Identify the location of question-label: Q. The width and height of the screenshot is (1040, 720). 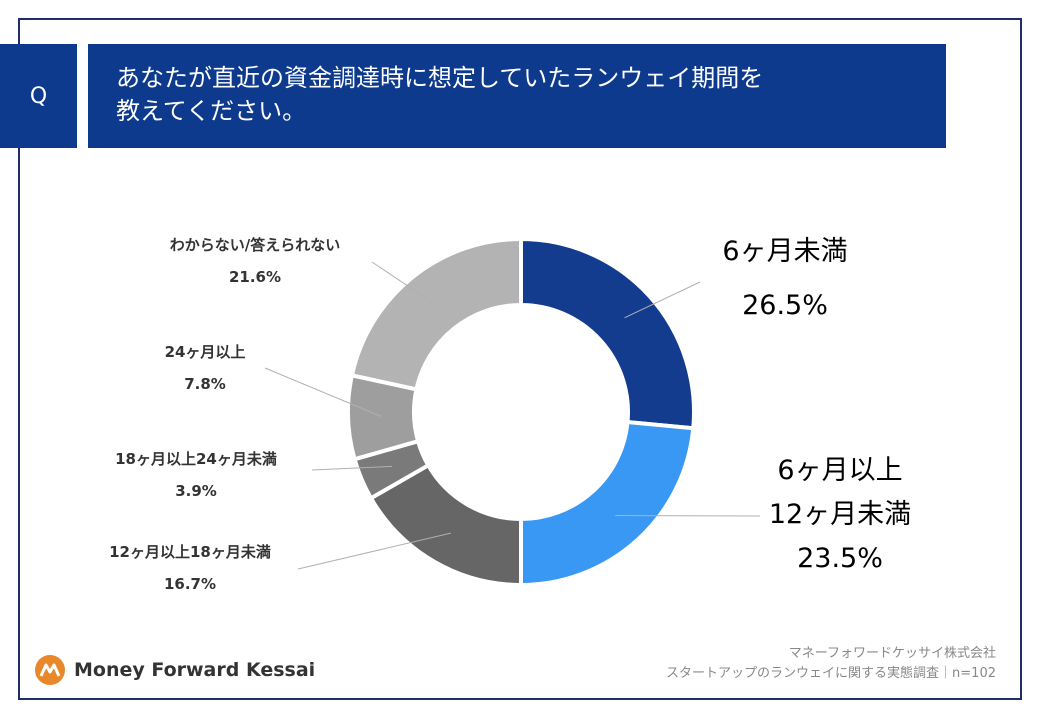
(38, 96).